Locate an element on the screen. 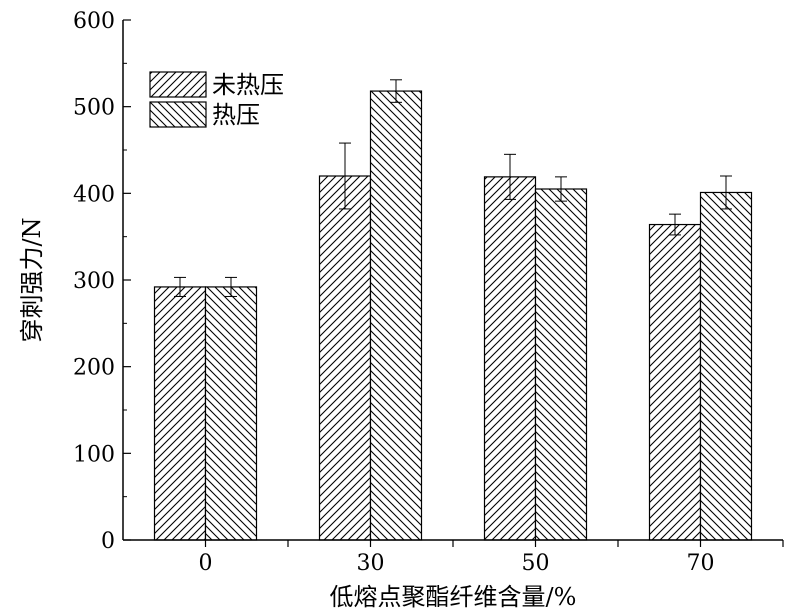  y-tick-label-600: 600 is located at coordinates (94, 21).